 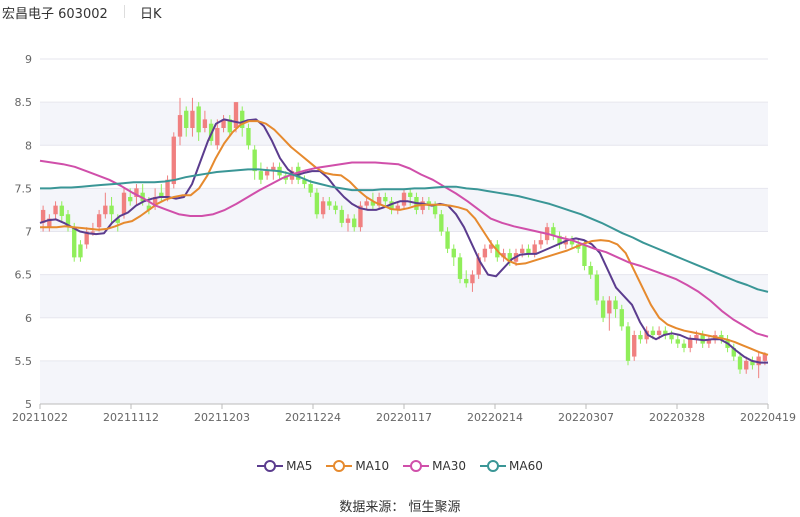 I want to click on data-source: 数据来源： 恒生聚源, so click(x=400, y=507).